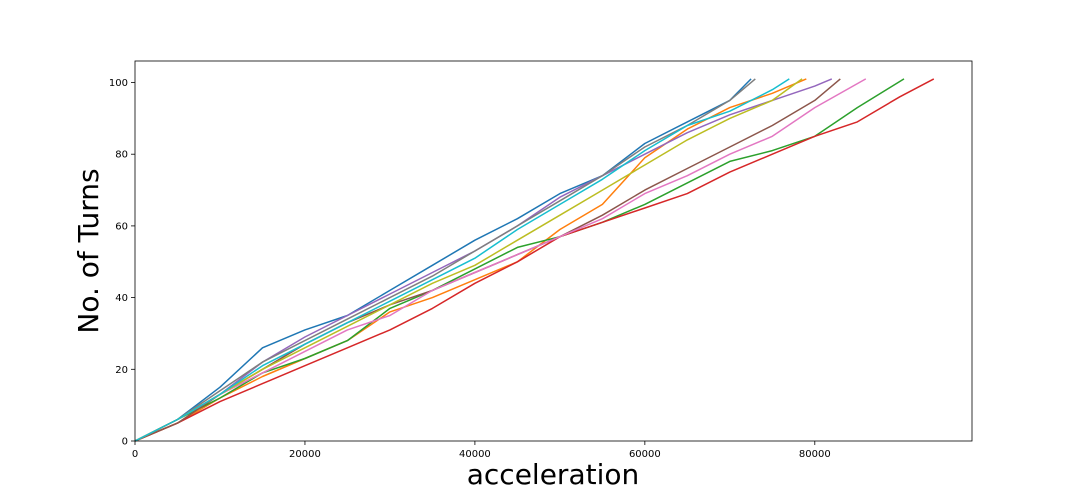 The image size is (1080, 504). What do you see at coordinates (88, 250) in the screenshot?
I see `y-axis-label: No. of Turns` at bounding box center [88, 250].